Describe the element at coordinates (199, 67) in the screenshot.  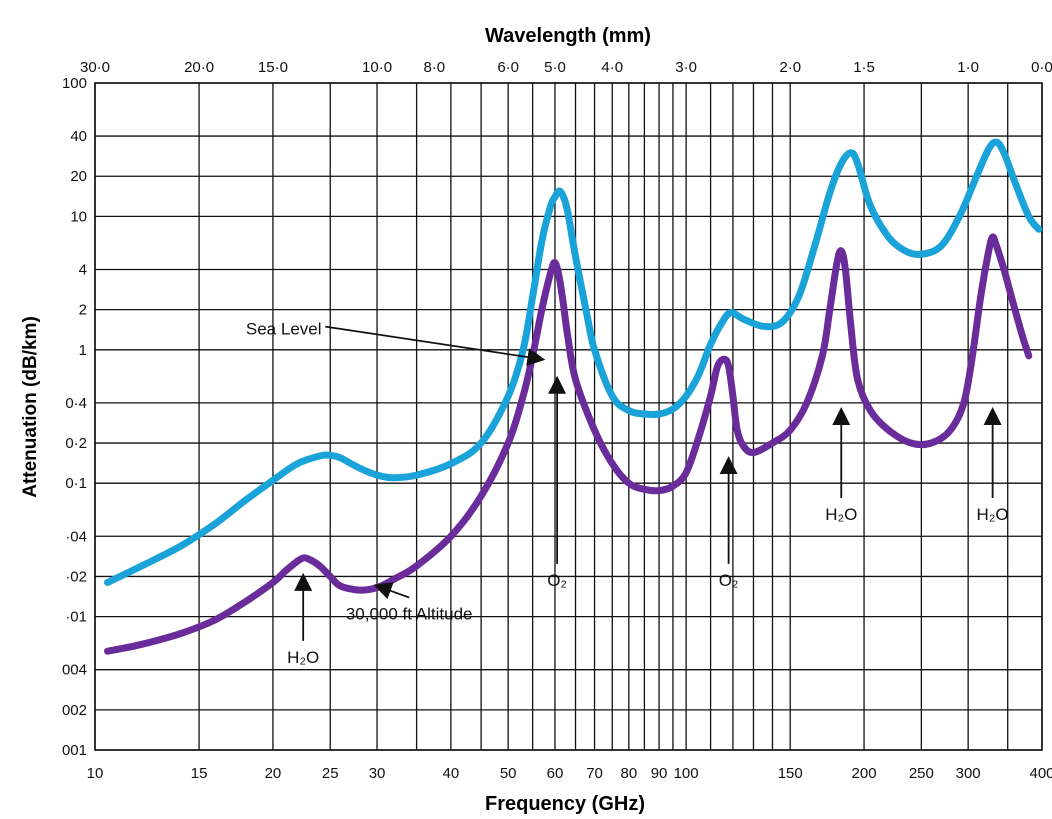
I see `top-tick-label: 20·0` at that location.